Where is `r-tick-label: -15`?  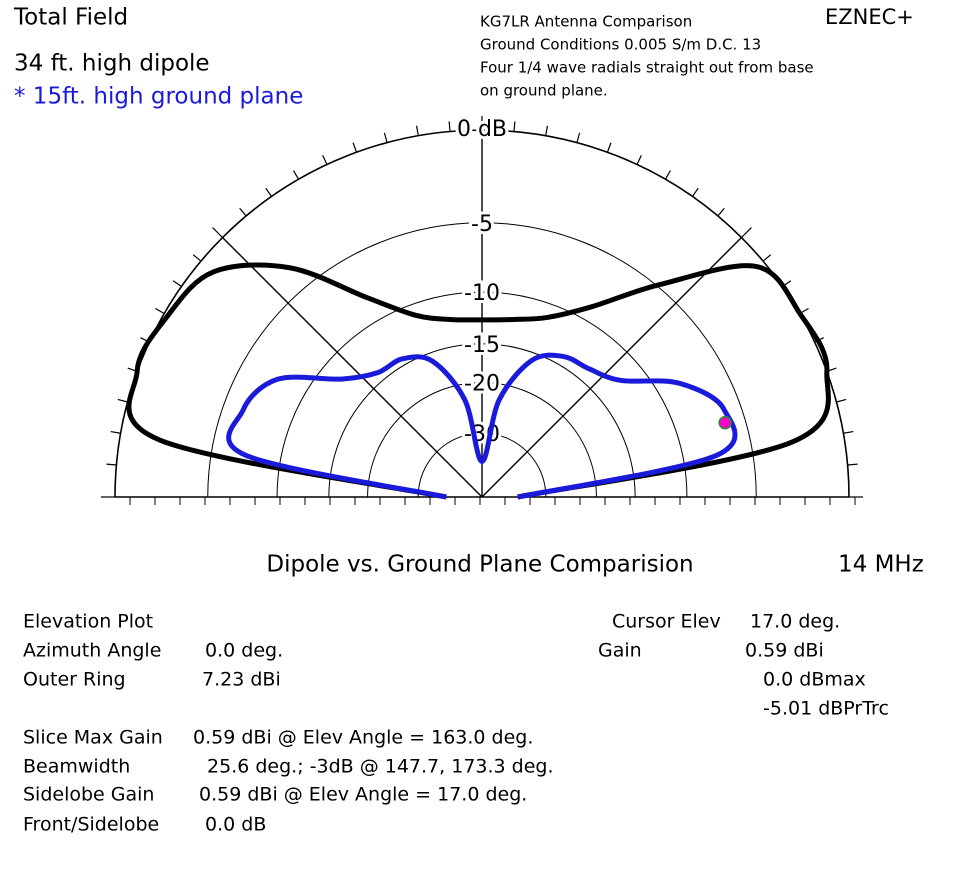
r-tick-label: -15 is located at coordinates (482, 345).